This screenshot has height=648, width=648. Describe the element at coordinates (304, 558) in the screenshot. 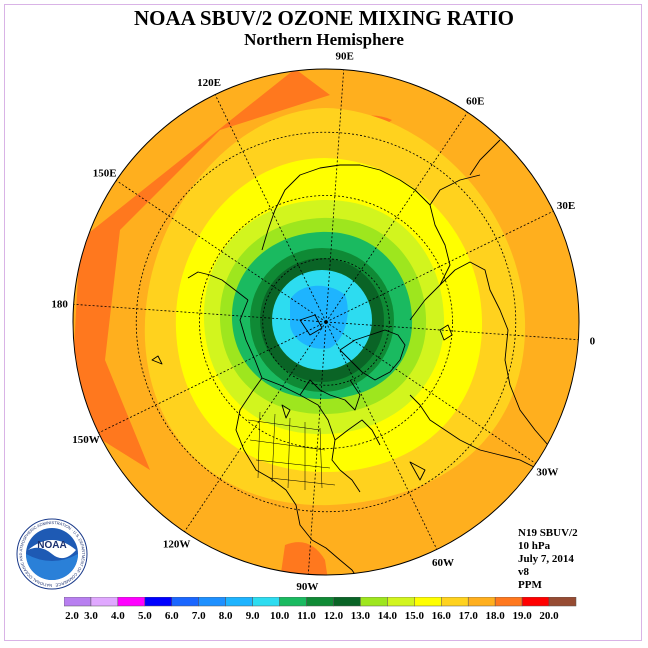

I see `contour-18-bottom` at that location.